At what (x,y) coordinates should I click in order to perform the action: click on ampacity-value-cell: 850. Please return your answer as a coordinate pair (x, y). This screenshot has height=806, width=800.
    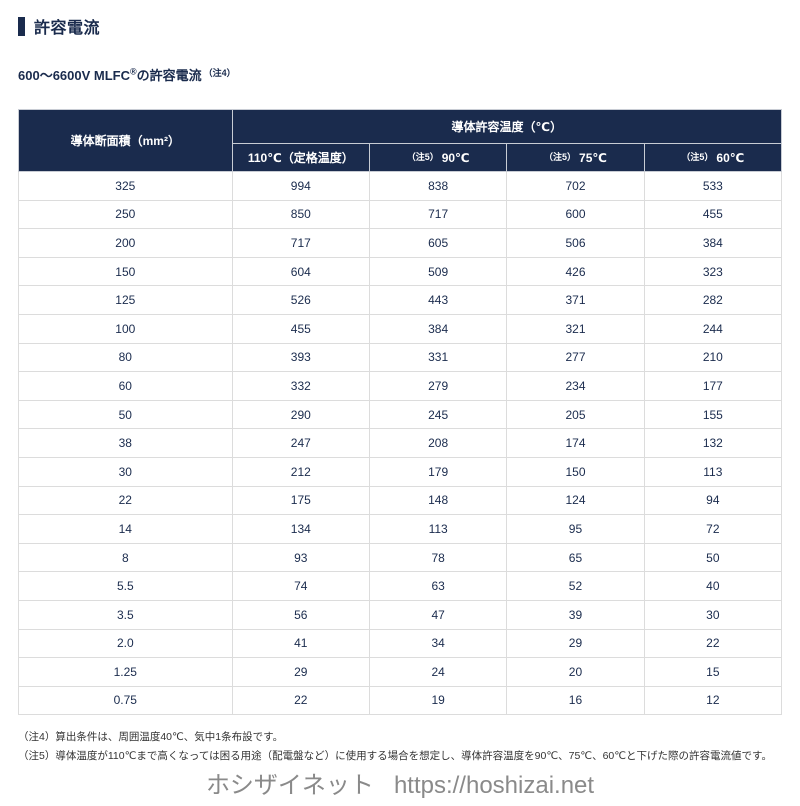
    Looking at the image, I should click on (300, 214).